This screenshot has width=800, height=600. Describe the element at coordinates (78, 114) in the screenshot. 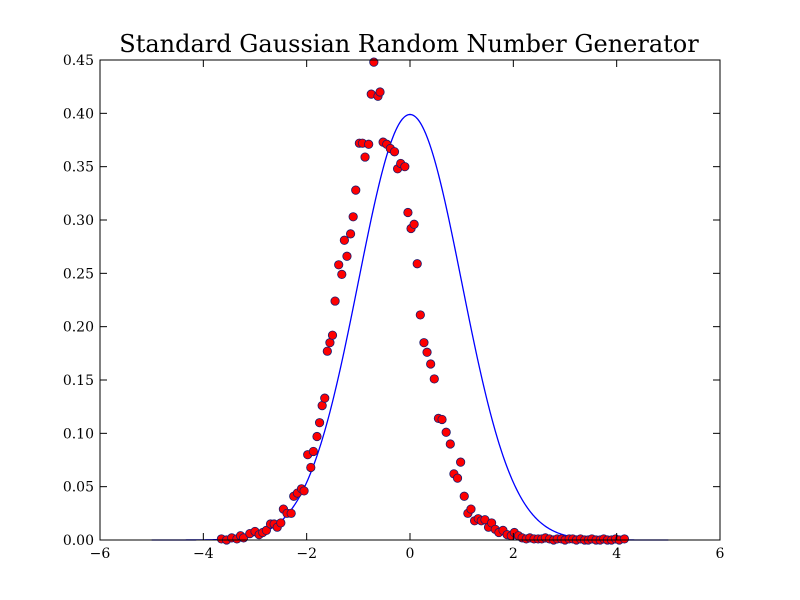

I see `y-tick-label: 0.40` at that location.